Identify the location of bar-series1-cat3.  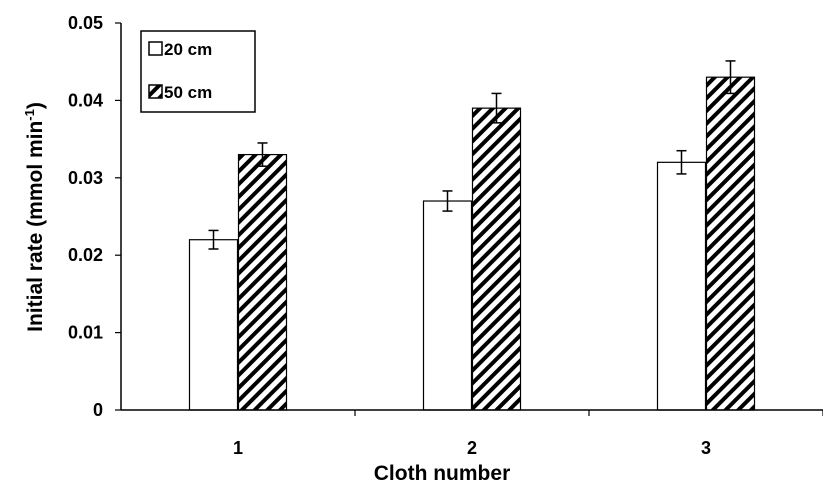
(681, 286).